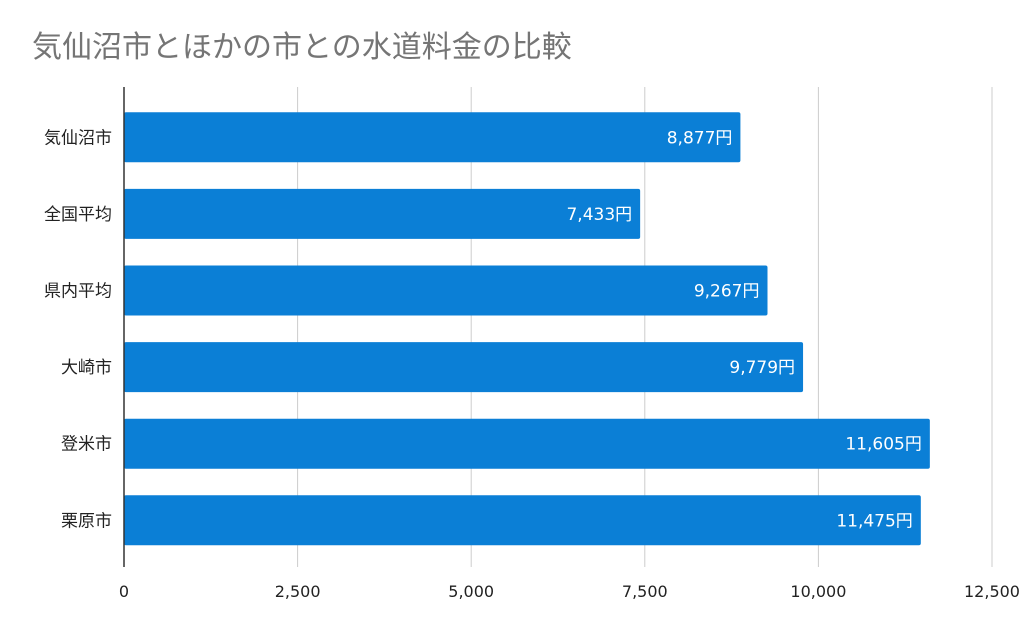  I want to click on bar-data-label: 9,267円, so click(727, 292).